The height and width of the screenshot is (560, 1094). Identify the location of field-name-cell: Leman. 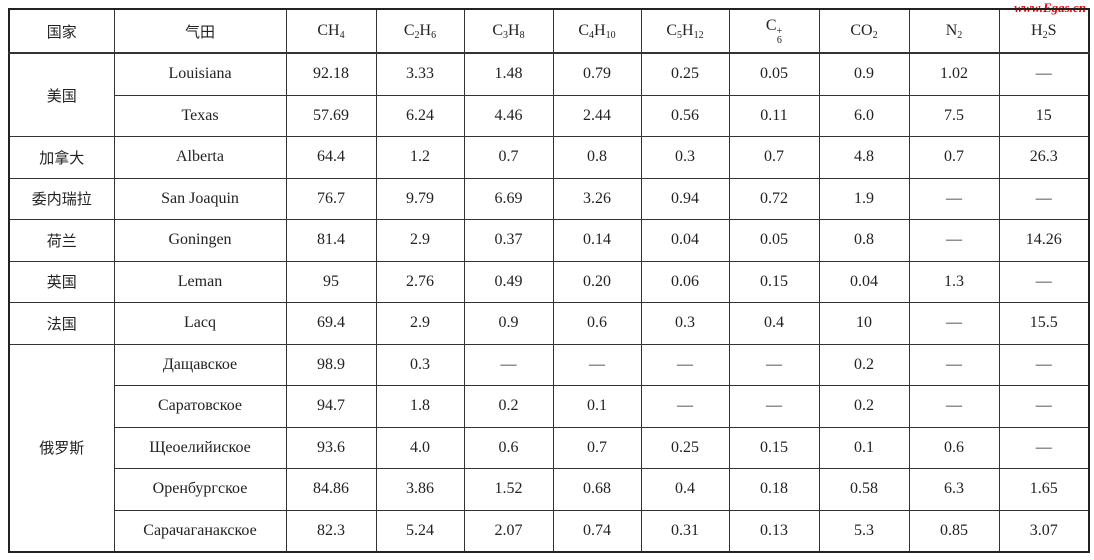
(200, 281).